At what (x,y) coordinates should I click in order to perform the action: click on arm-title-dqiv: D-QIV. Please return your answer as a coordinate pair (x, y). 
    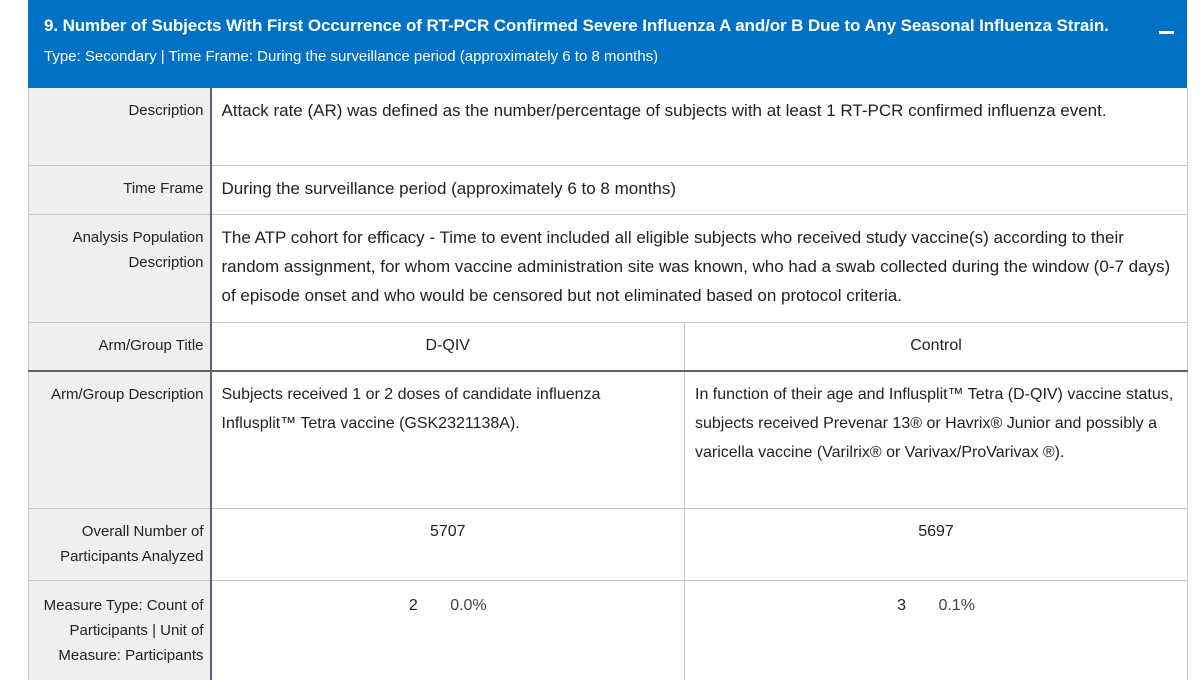
    Looking at the image, I should click on (447, 347).